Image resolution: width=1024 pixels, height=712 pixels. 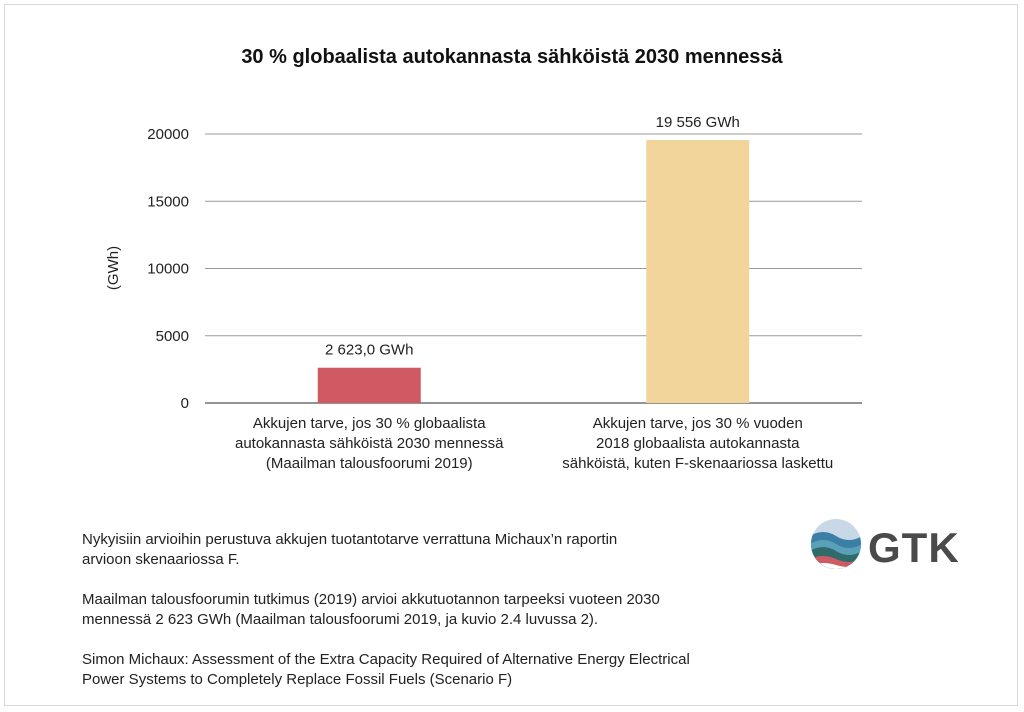 I want to click on gtk-logo-mark-icon, so click(x=836, y=544).